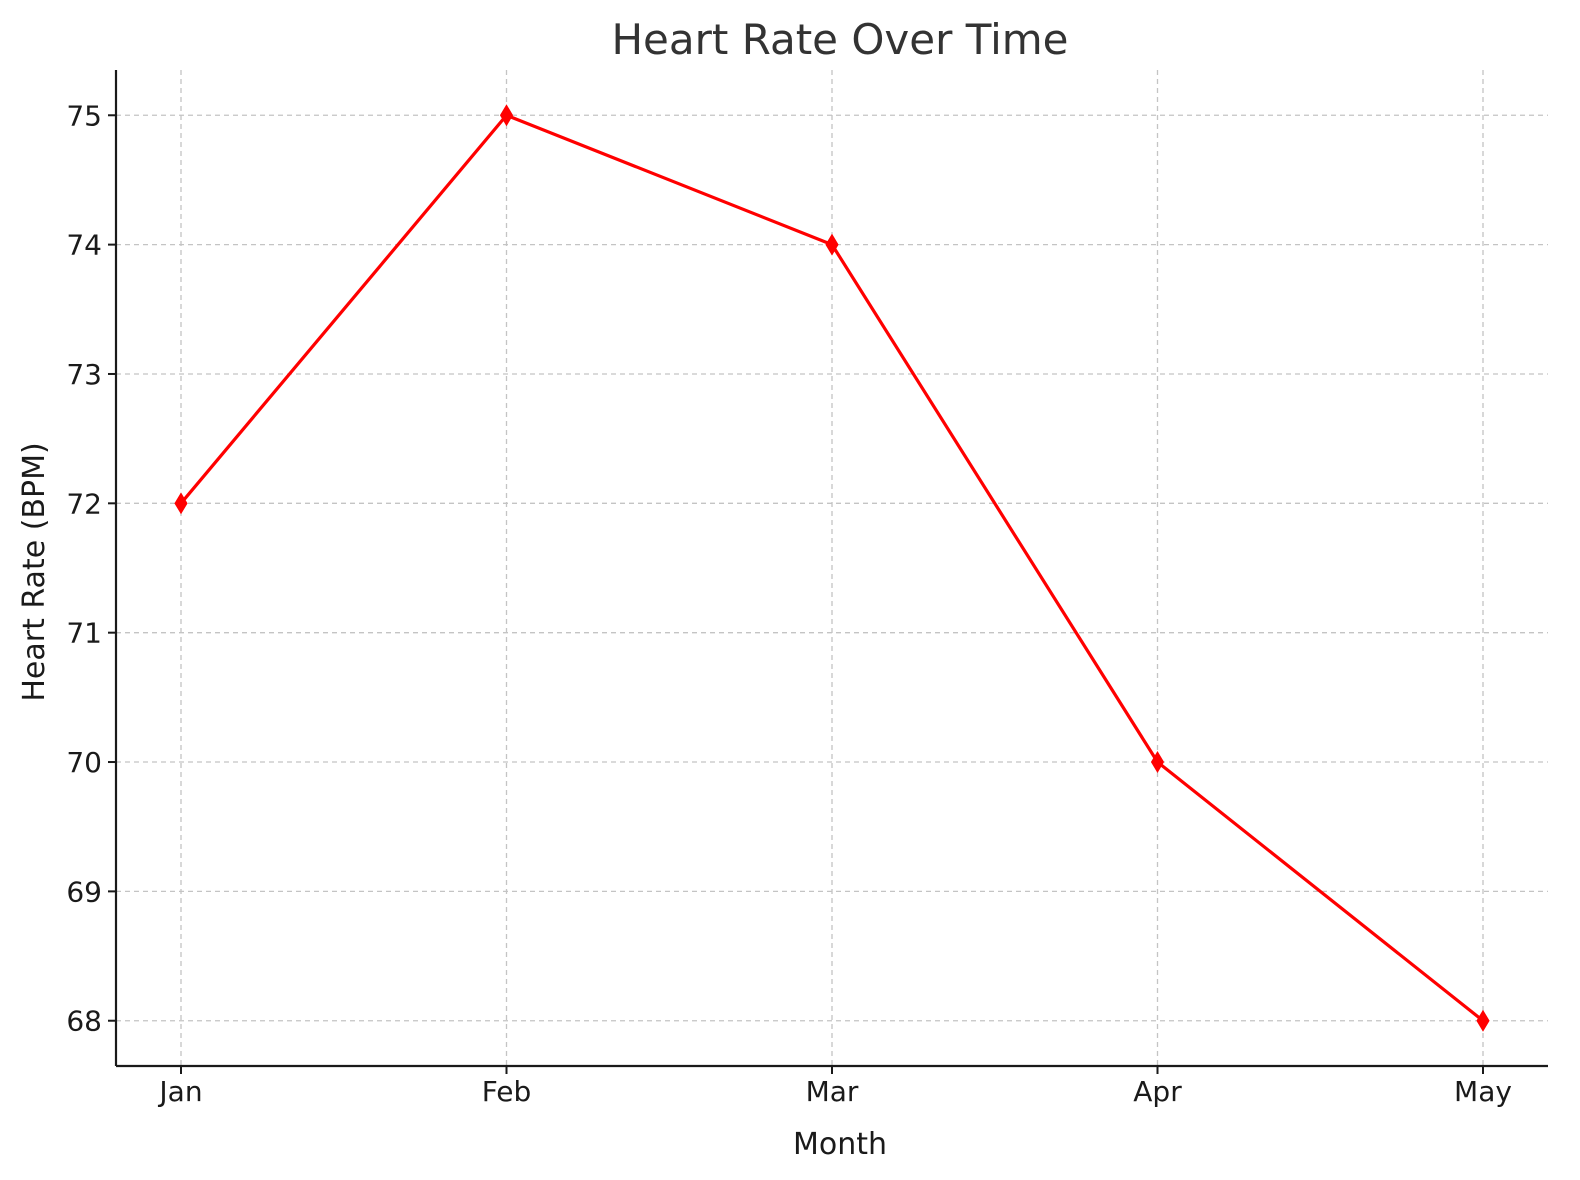 This screenshot has width=1580, height=1180. I want to click on x-tick-label: Mar, so click(832, 1091).